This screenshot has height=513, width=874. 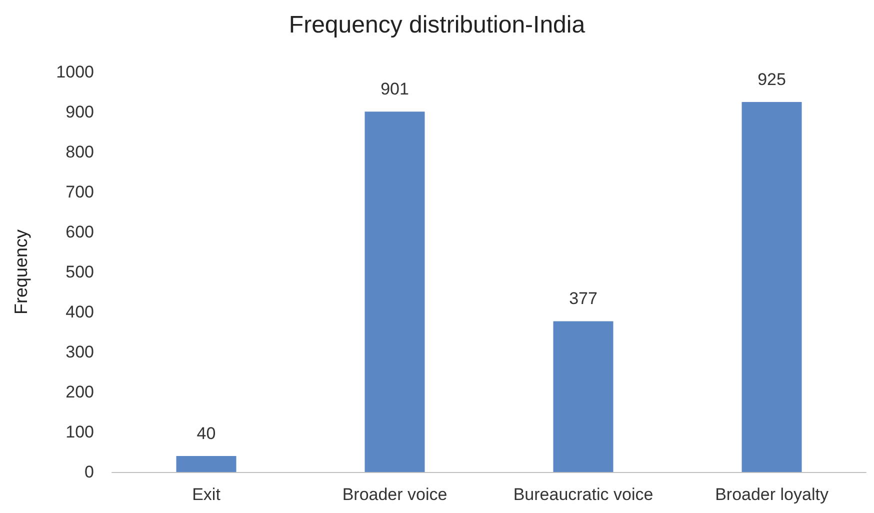 I want to click on y-tick-label: 1000, so click(x=75, y=72).